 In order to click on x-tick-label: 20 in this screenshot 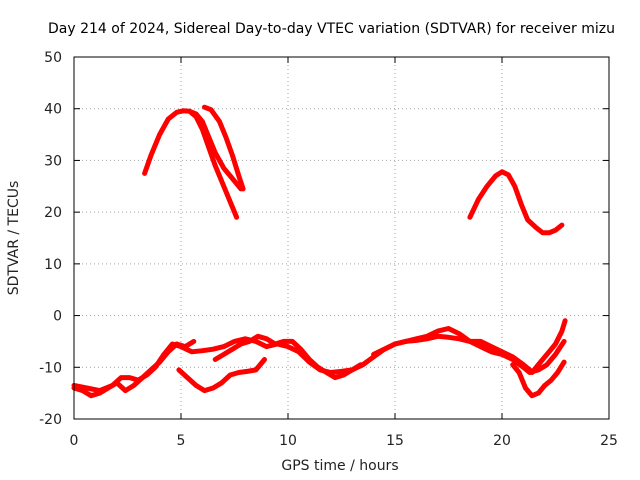, I will do `click(502, 441)`.